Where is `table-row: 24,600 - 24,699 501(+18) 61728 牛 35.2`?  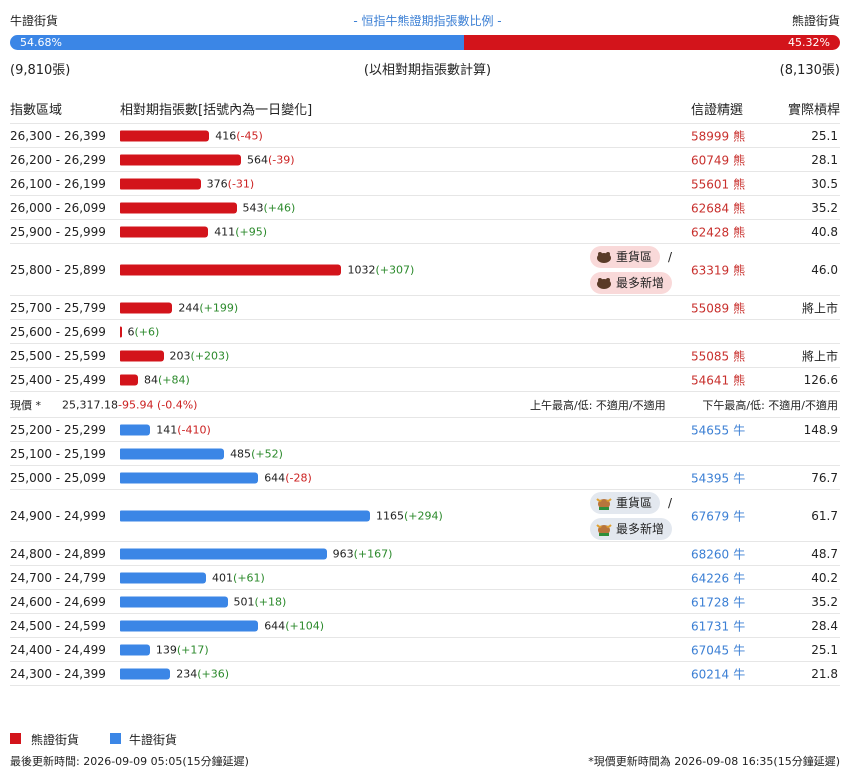 table-row: 24,600 - 24,699 501(+18) 61728 牛 35.2 is located at coordinates (425, 601).